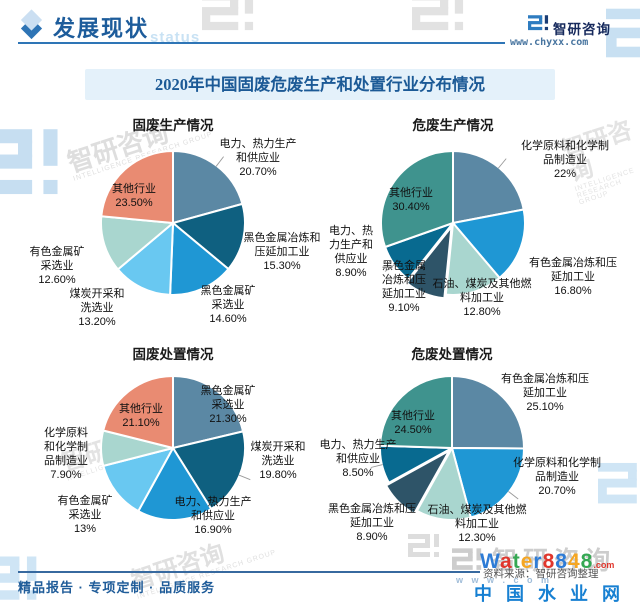 The width and height of the screenshot is (640, 608). Describe the element at coordinates (358, 459) in the screenshot. I see `pie-slice-label: 电力、热力生产和供应业 8.50%` at that location.